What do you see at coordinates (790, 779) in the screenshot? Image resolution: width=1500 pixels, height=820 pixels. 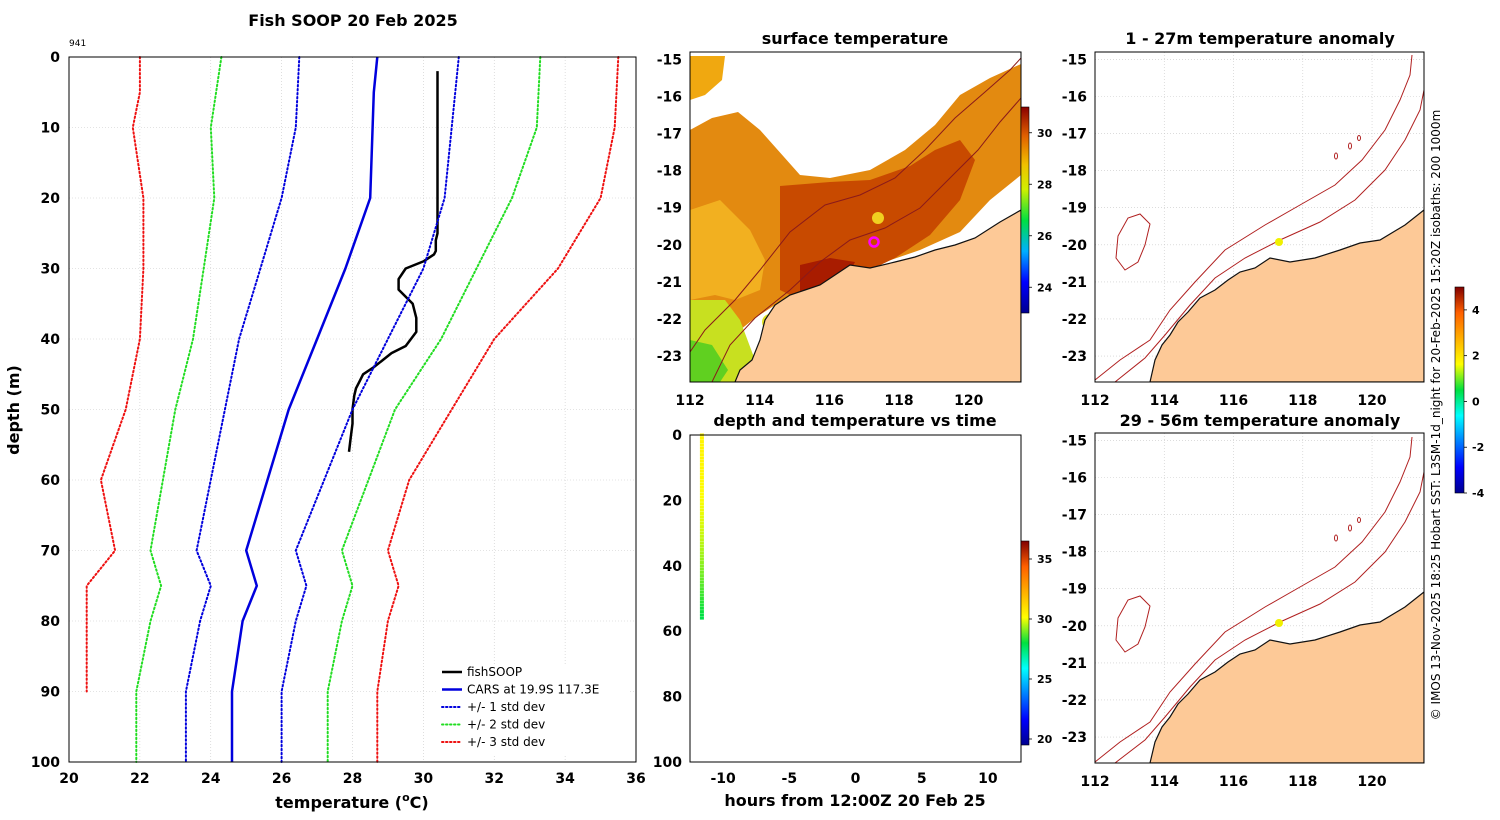 I see `time-depth-xtick: -5` at bounding box center [790, 779].